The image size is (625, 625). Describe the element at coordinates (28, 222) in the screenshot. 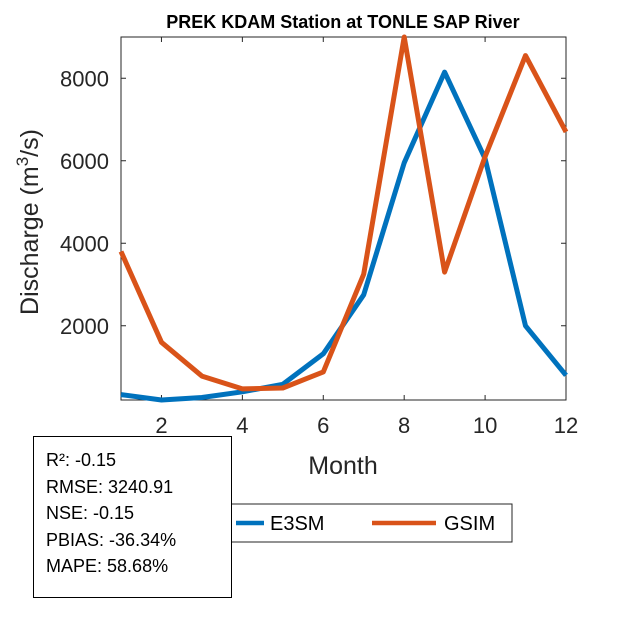

I see `y-axis-label: Discharge (m3/s)` at that location.